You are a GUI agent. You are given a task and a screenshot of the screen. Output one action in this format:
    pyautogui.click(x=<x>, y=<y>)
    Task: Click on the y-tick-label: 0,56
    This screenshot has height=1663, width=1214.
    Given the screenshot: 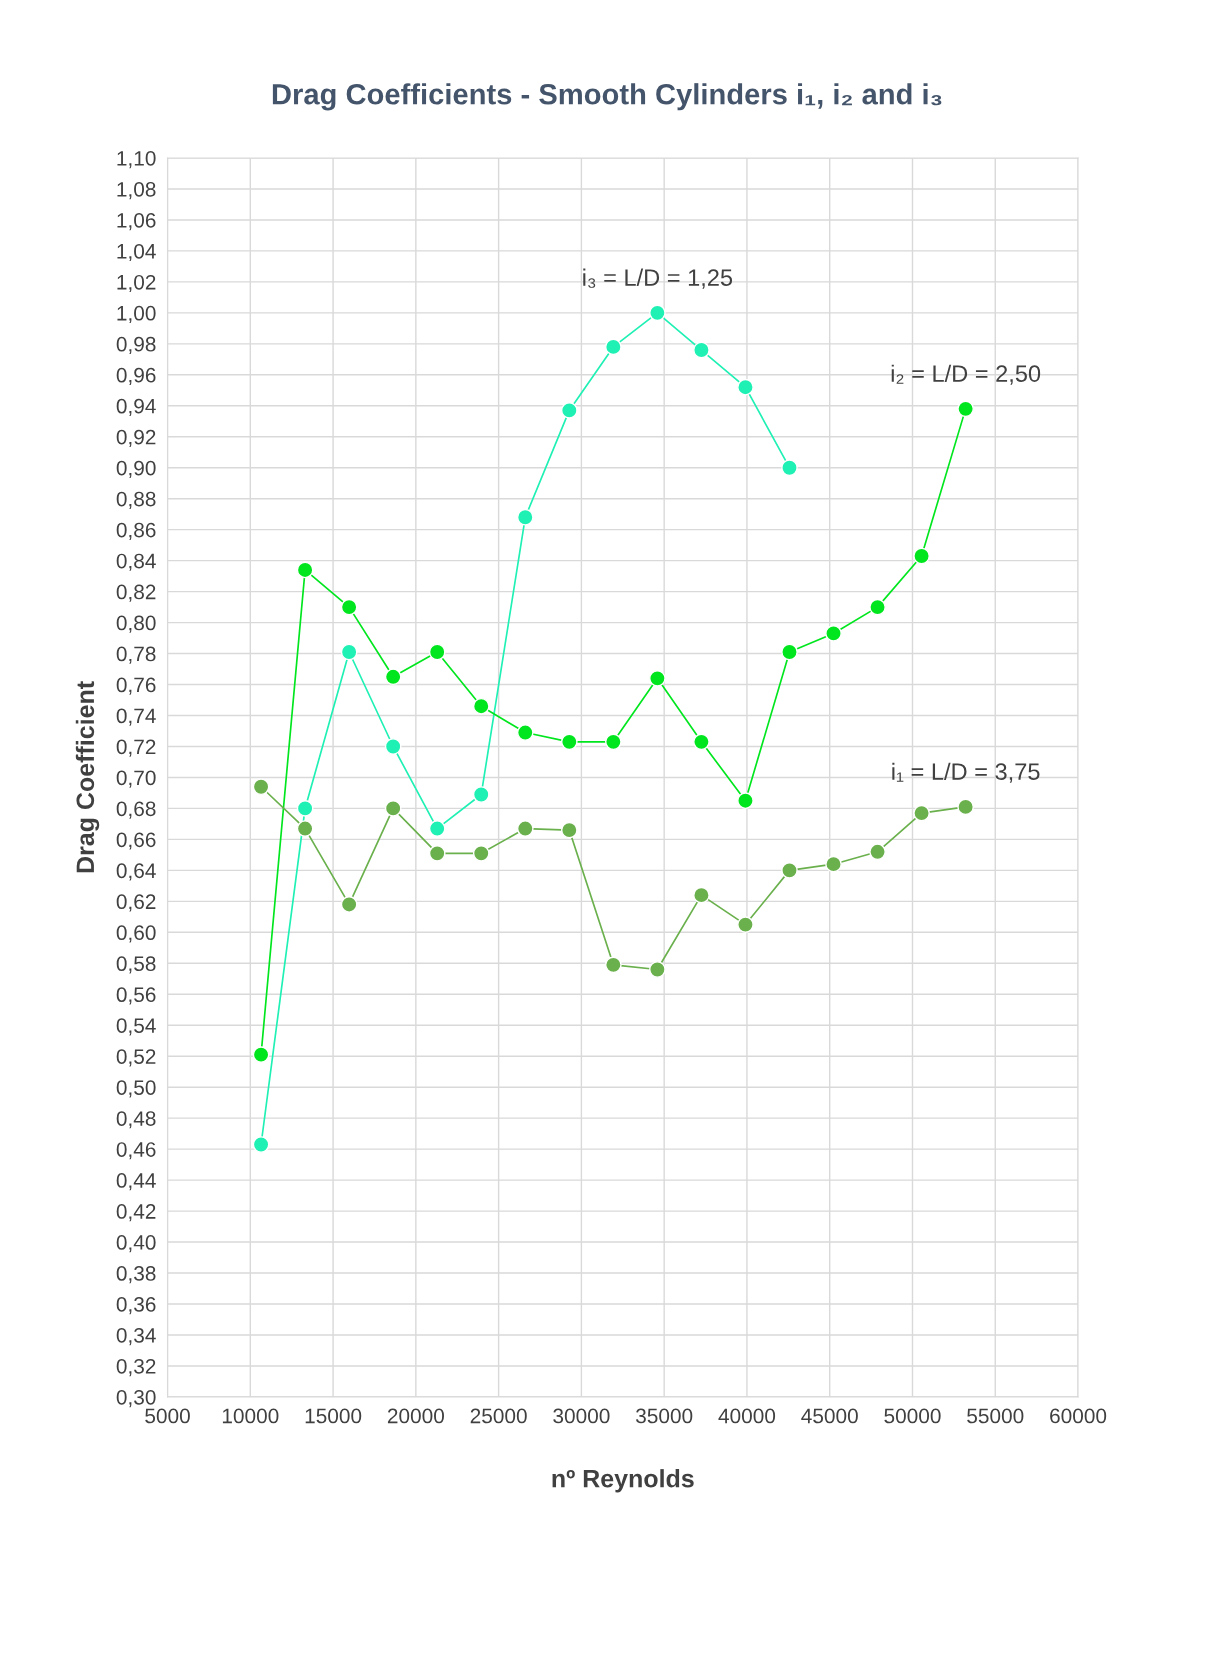 What is the action you would take?
    pyautogui.click(x=136, y=996)
    